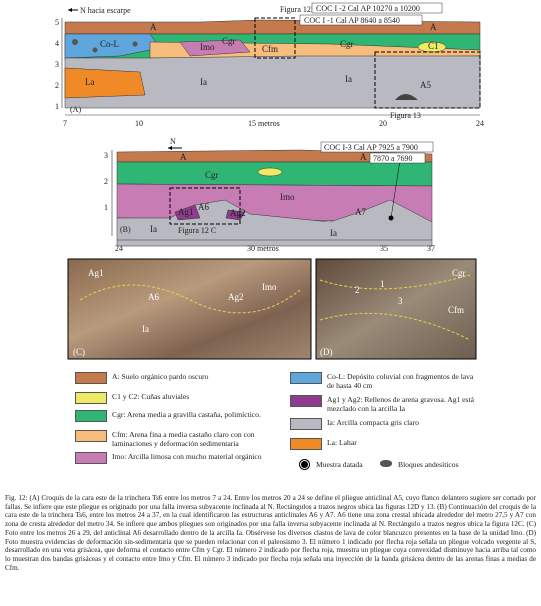  What do you see at coordinates (272, 309) in the screenshot?
I see `photos: Ag1 A6 Ag2 Imo Ia (C) Cgr Cfm 1 2 3 (D)` at bounding box center [272, 309].